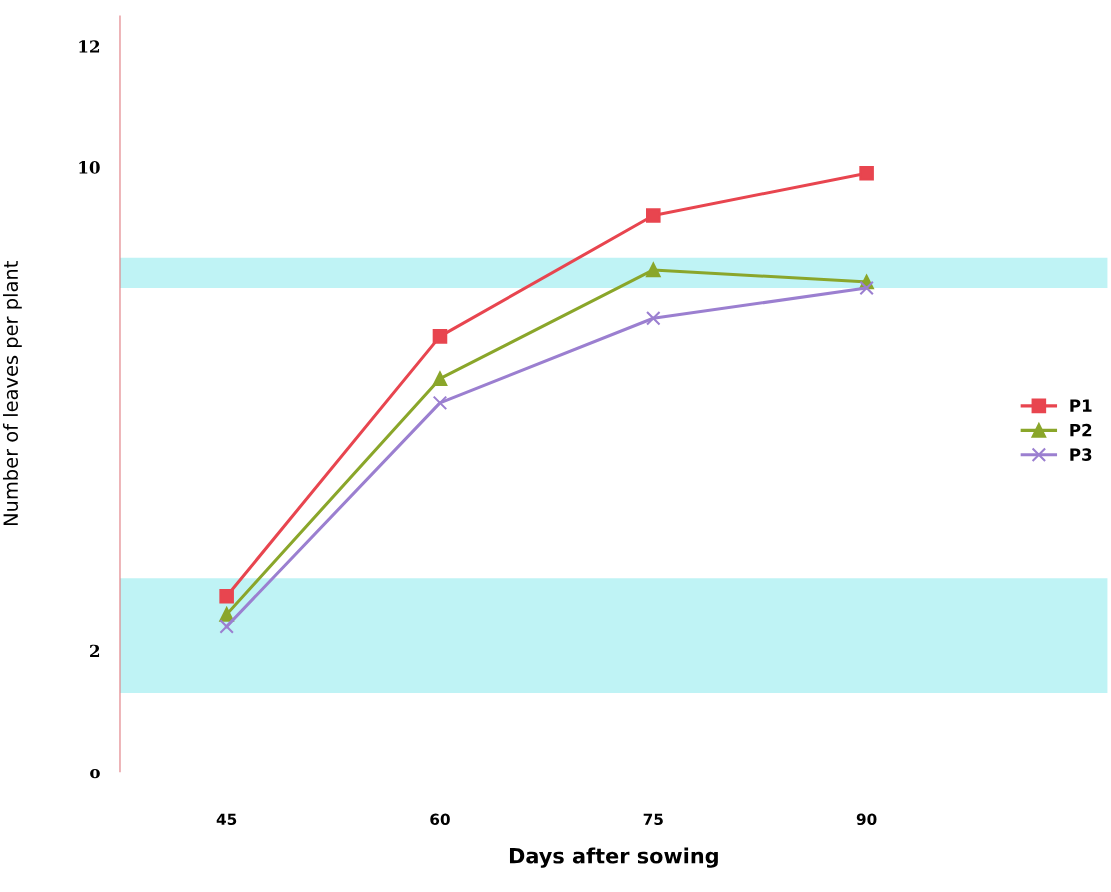 The width and height of the screenshot is (1111, 892). Describe the element at coordinates (1081, 454) in the screenshot. I see `legend-label: P3` at that location.